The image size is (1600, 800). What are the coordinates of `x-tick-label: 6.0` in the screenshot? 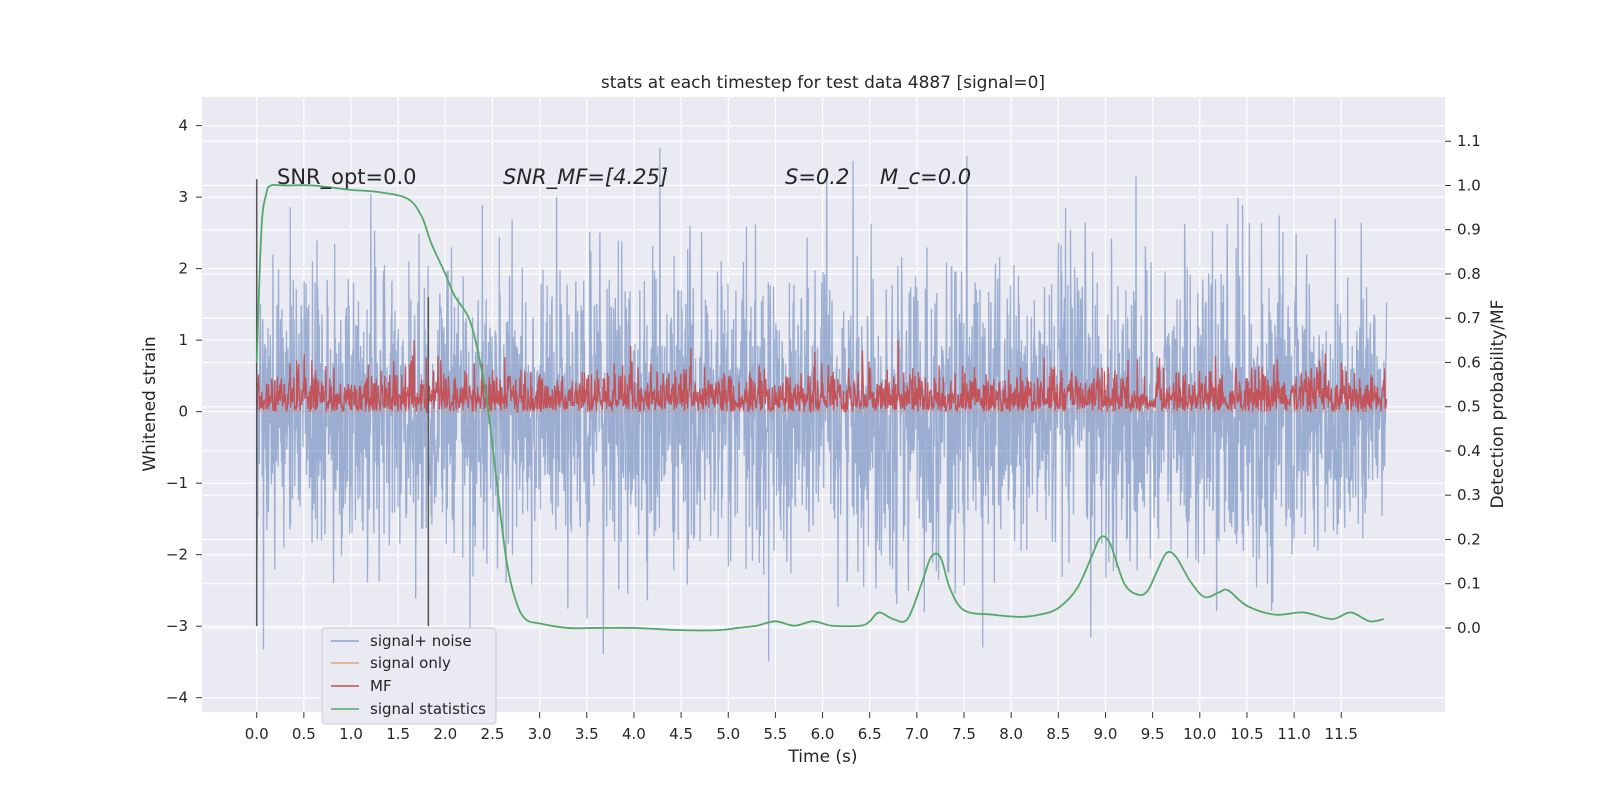 It's located at (823, 734).